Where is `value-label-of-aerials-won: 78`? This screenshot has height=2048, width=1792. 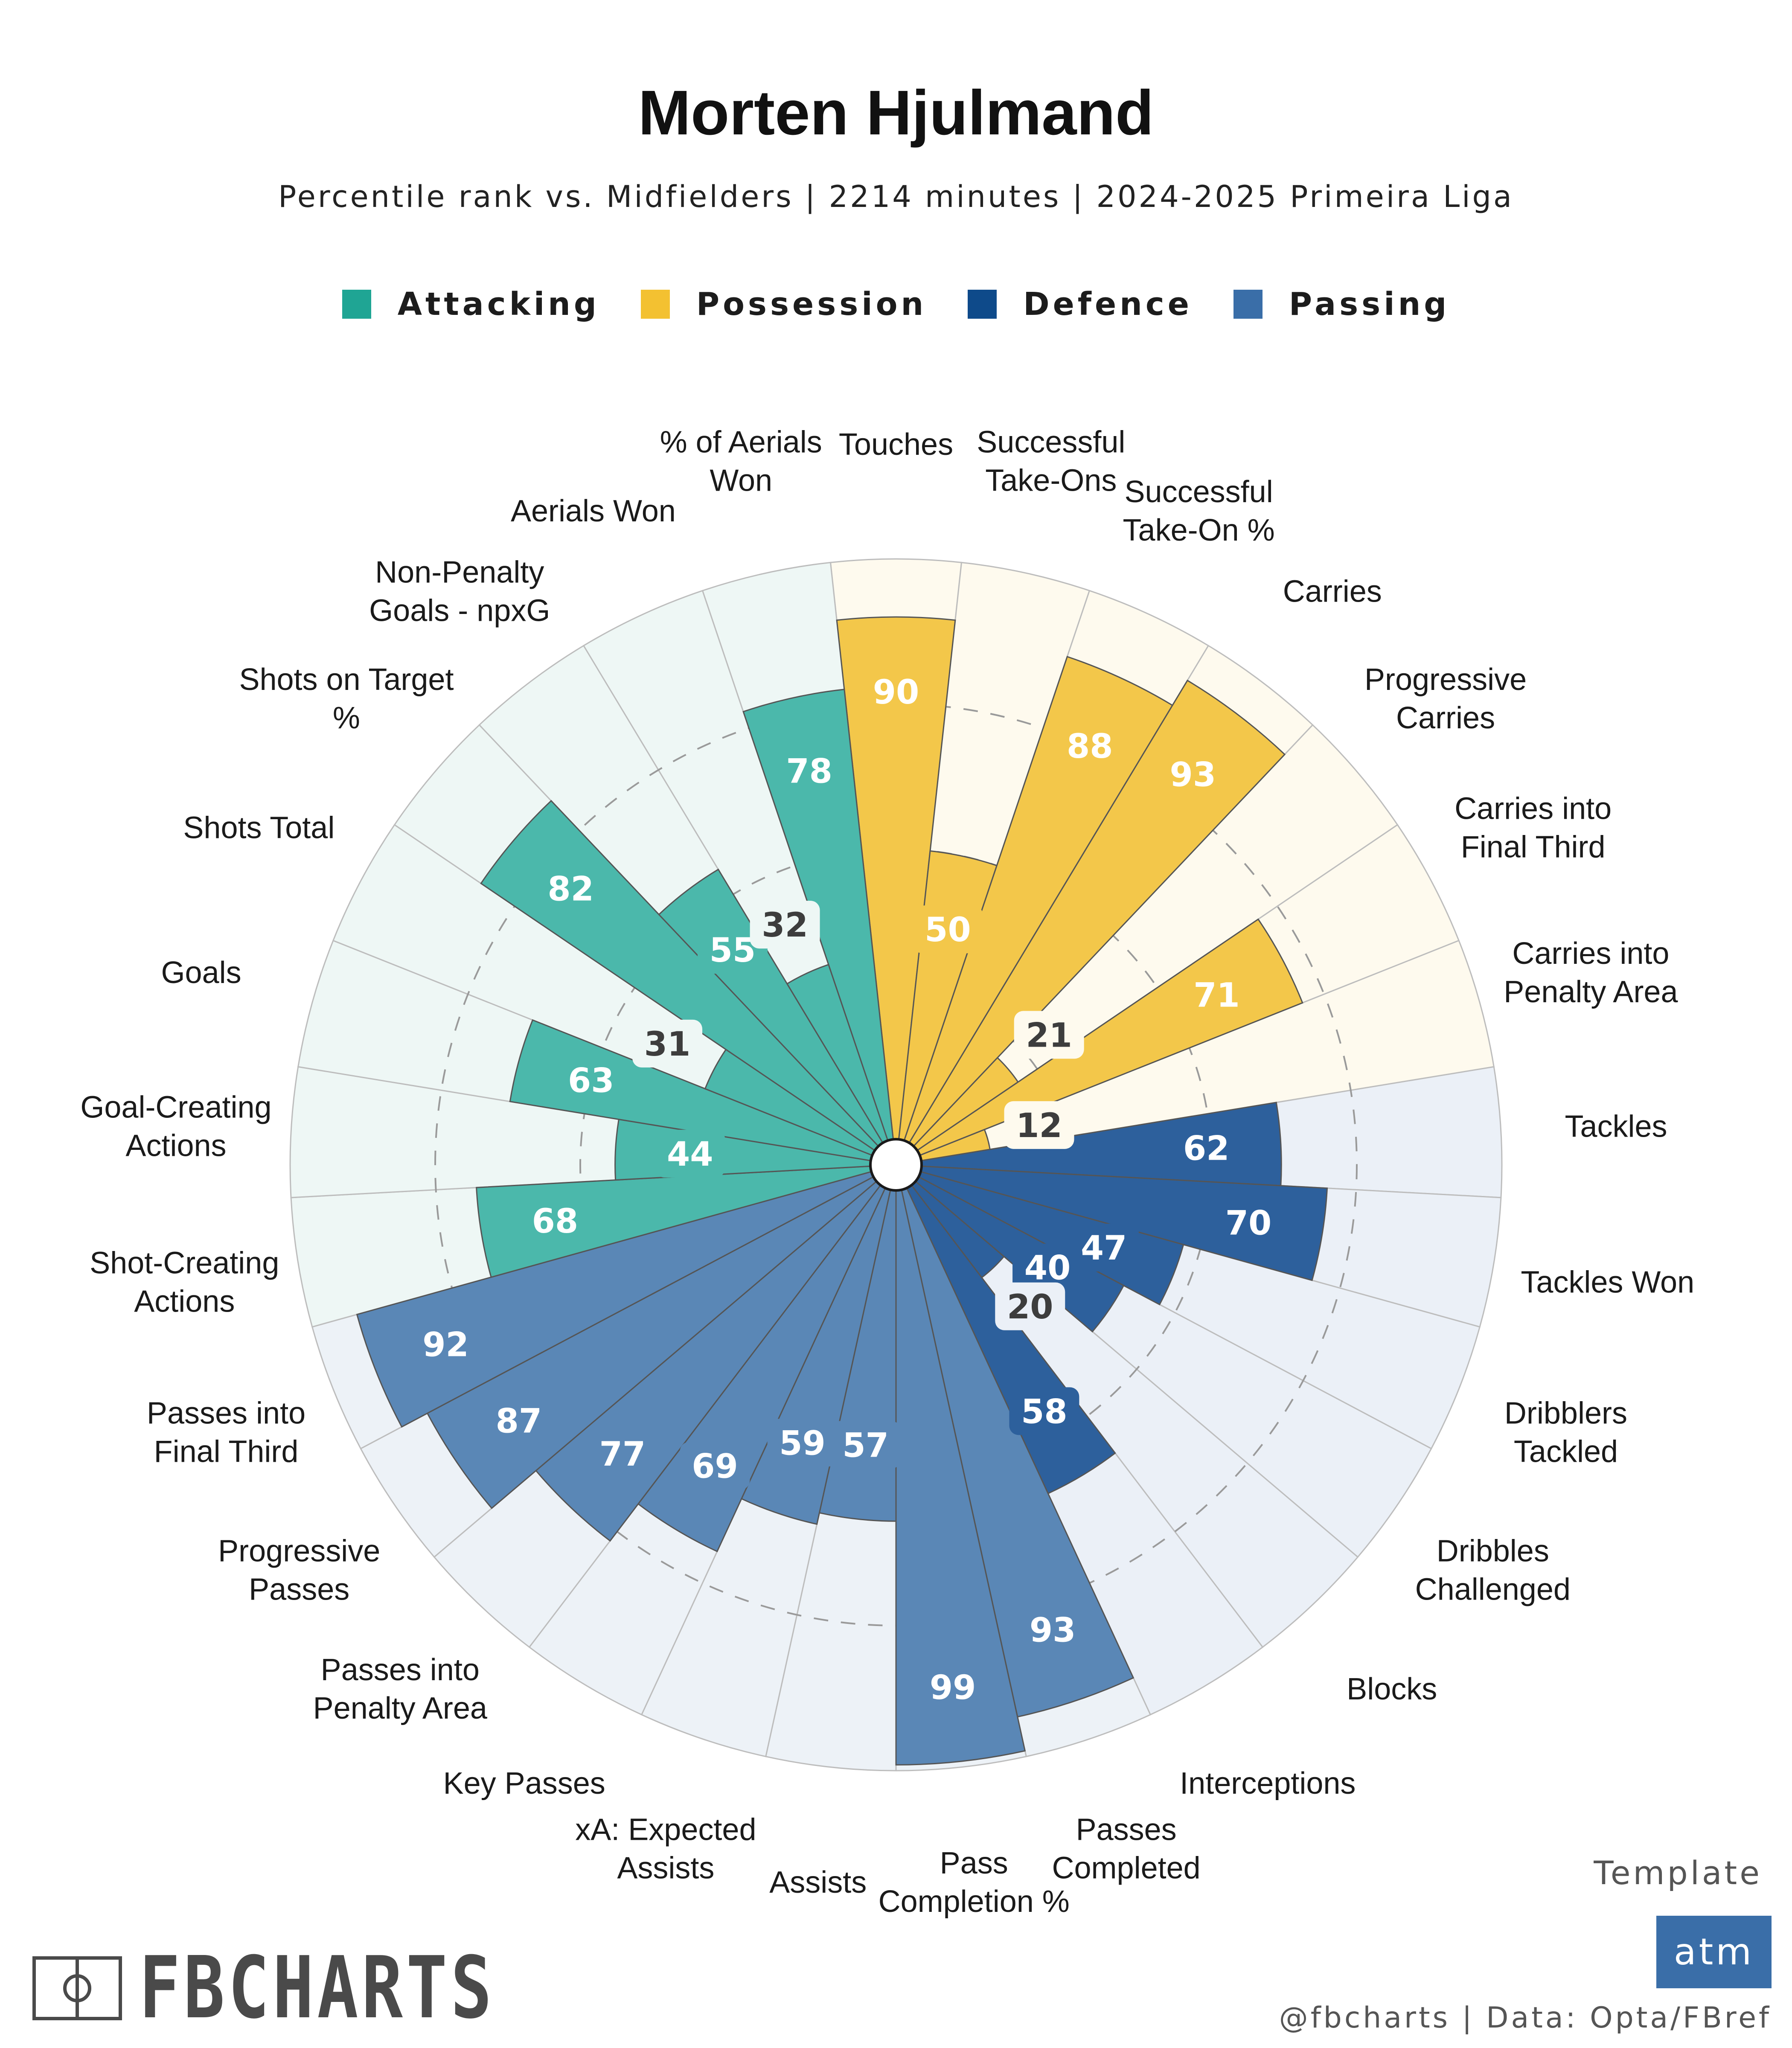 value-label-of-aerials-won: 78 is located at coordinates (809, 771).